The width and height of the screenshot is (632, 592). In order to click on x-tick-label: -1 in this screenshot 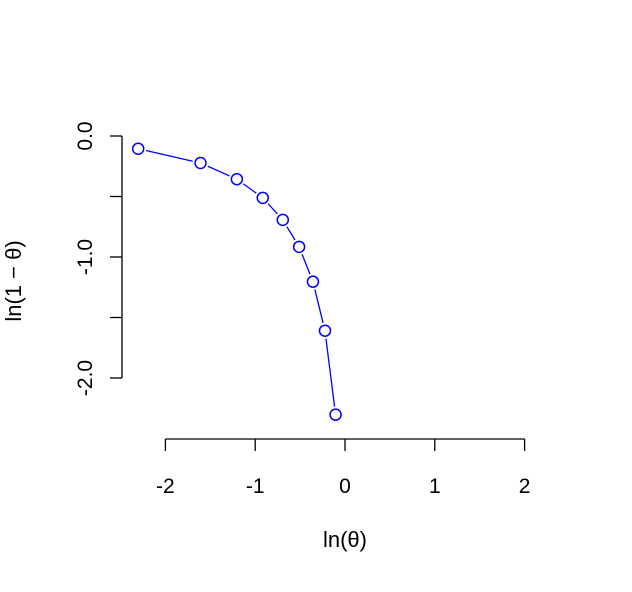, I will do `click(255, 486)`.